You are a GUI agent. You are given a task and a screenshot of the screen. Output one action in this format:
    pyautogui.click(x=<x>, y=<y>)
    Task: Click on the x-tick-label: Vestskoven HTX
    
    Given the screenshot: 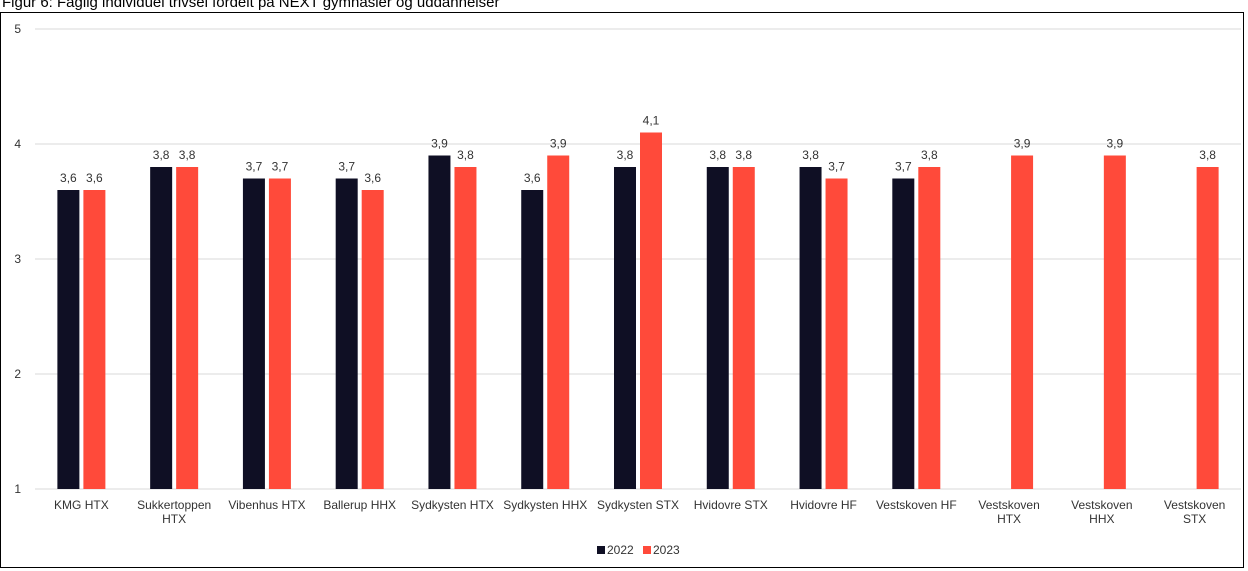 What is the action you would take?
    pyautogui.click(x=1008, y=512)
    